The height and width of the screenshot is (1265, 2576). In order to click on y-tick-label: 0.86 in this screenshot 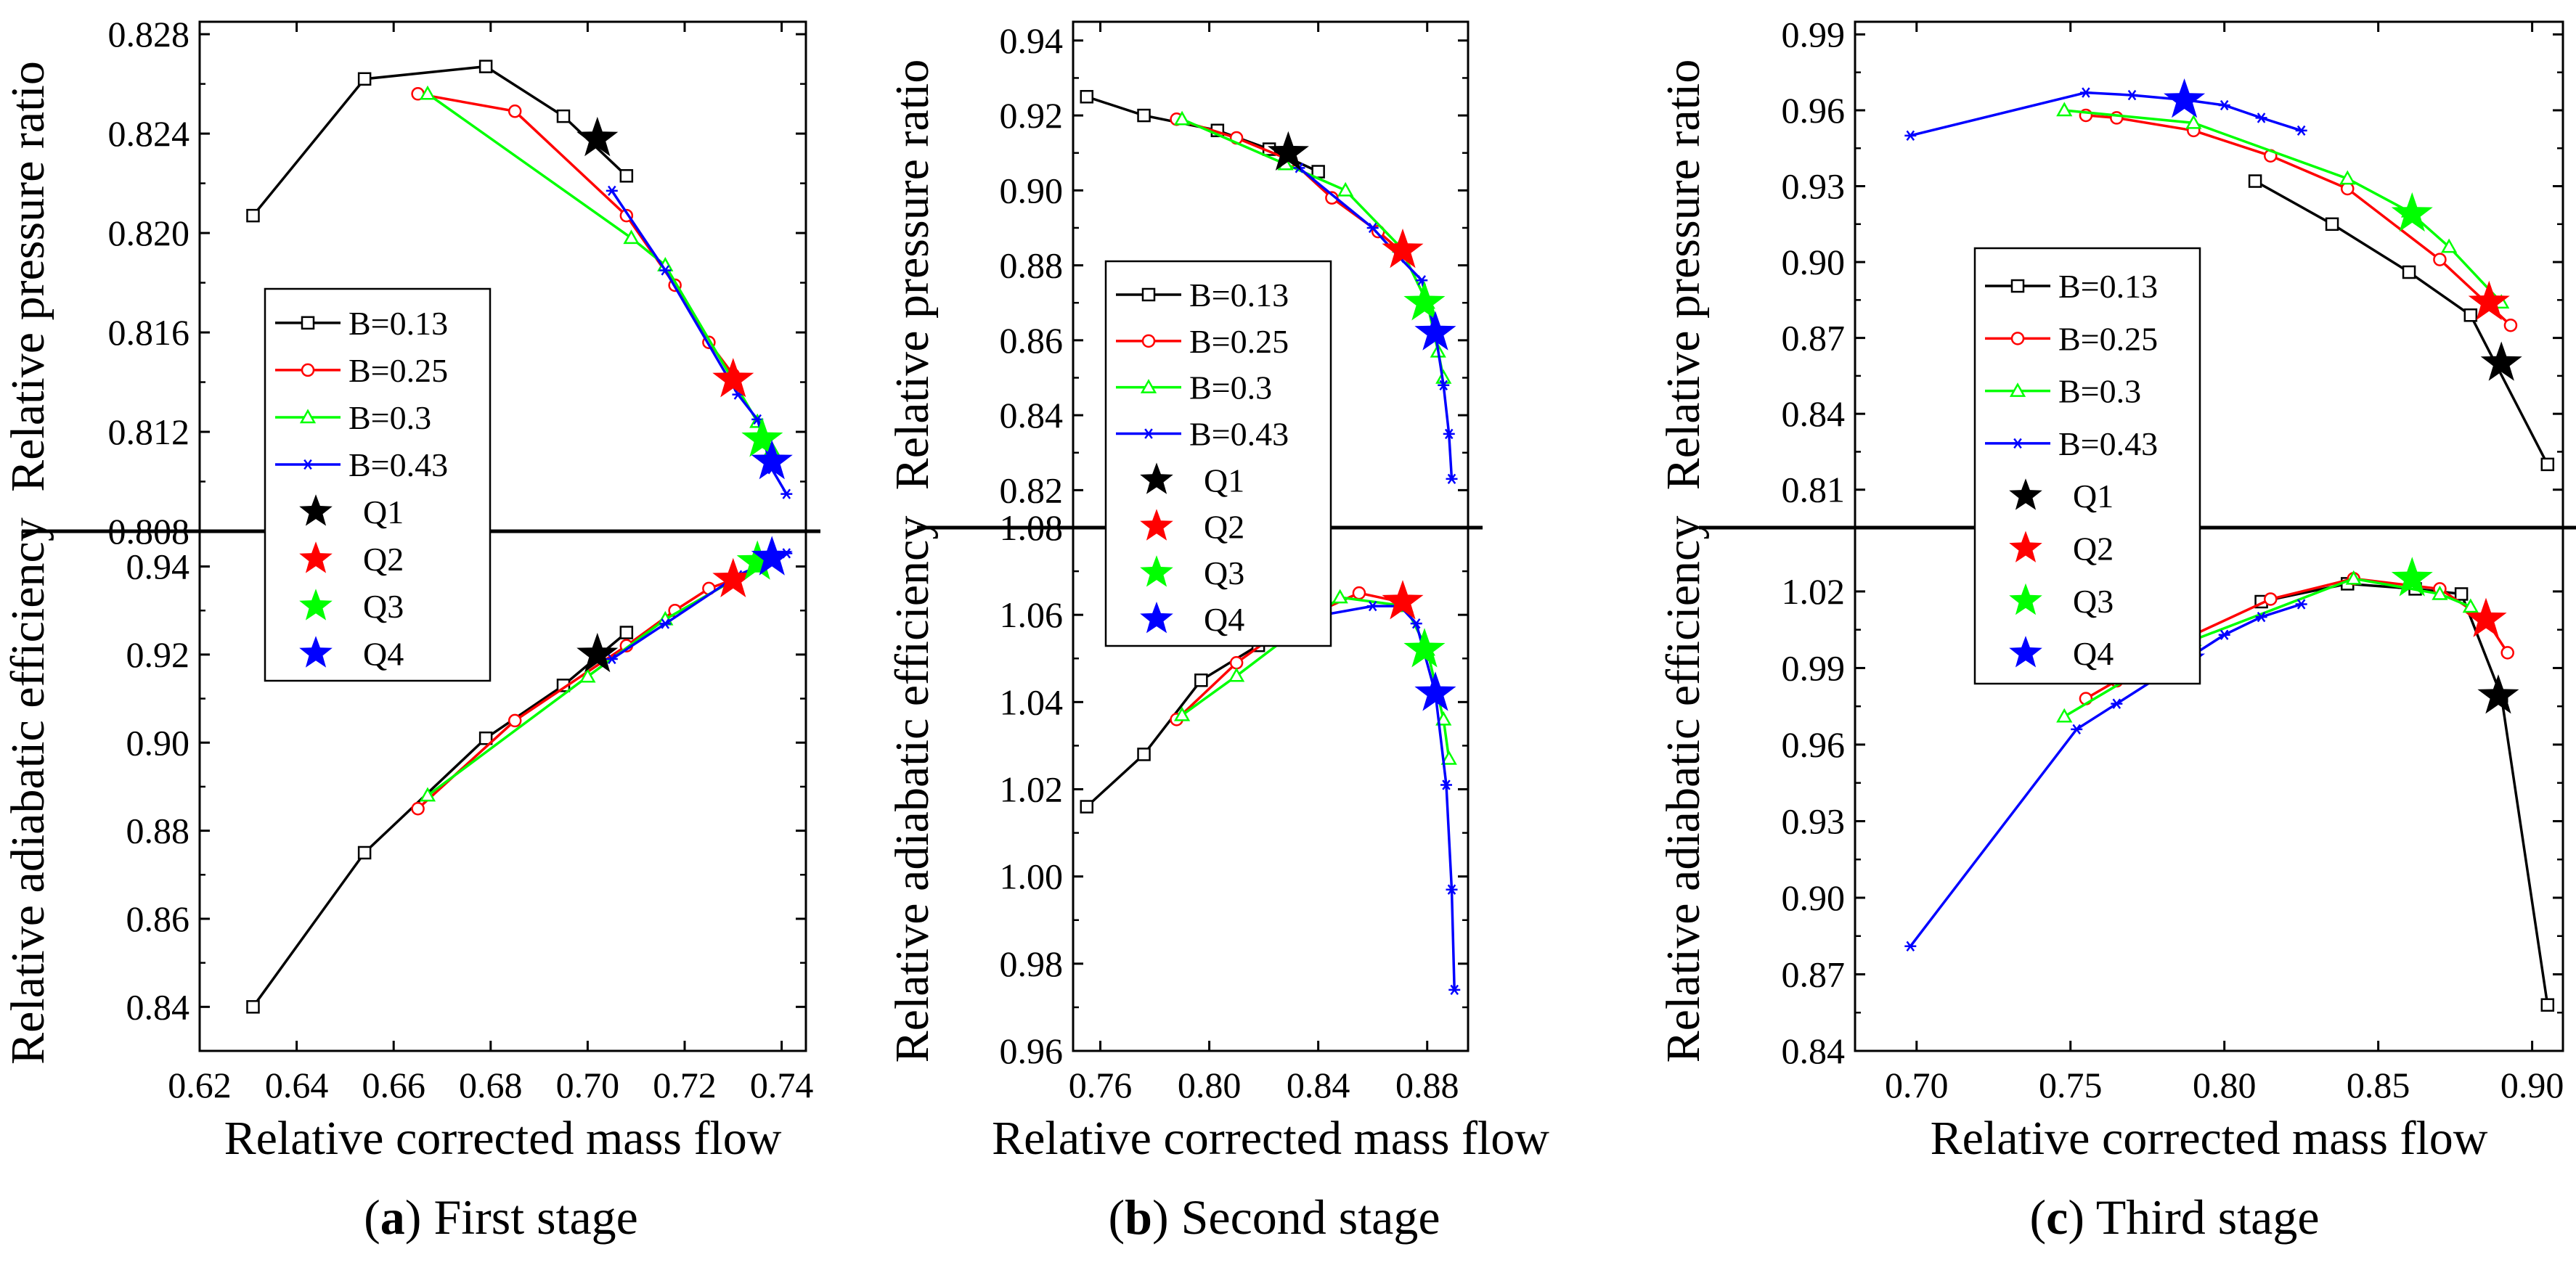, I will do `click(158, 918)`.